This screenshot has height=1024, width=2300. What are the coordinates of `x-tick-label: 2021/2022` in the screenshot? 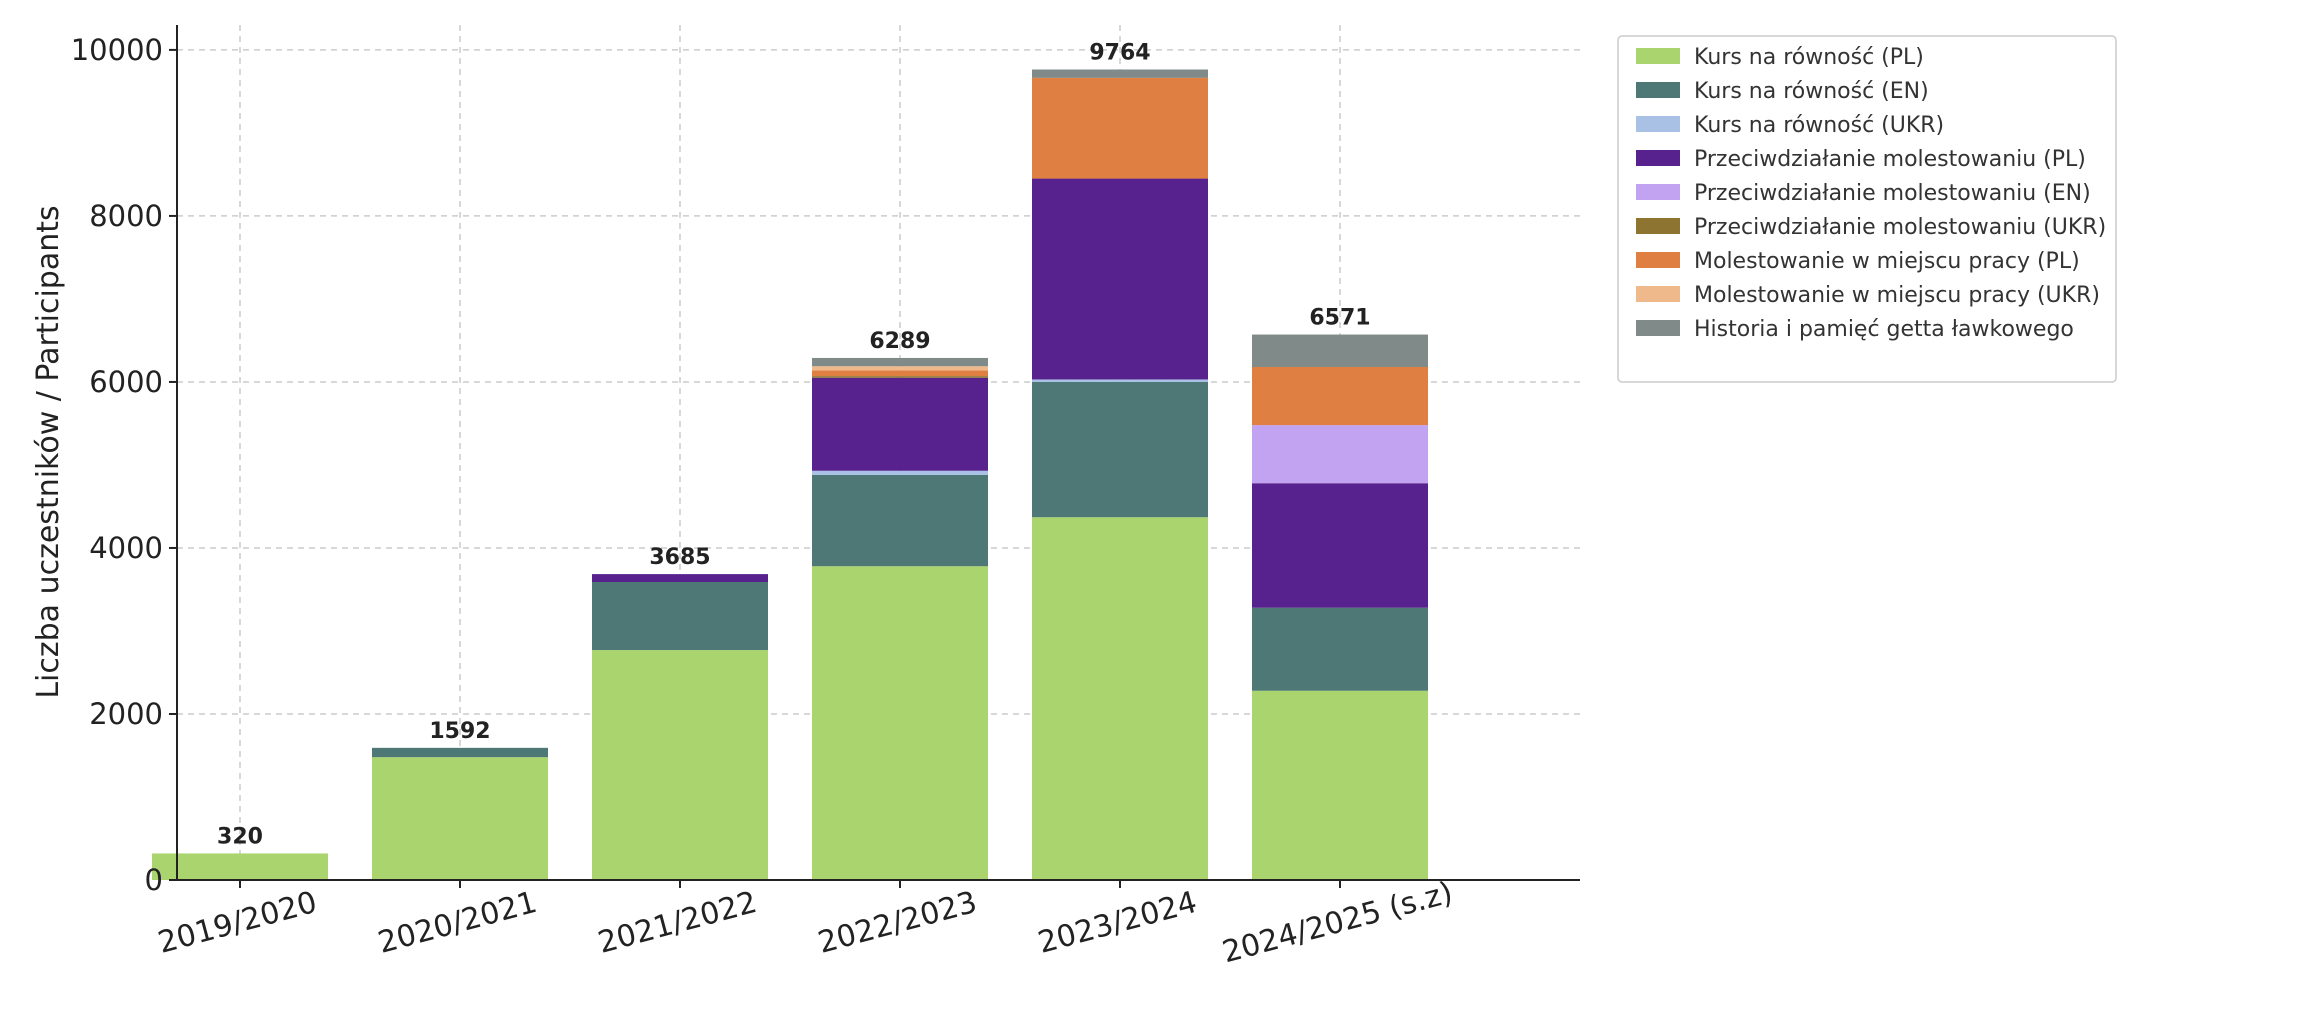 It's located at (677, 923).